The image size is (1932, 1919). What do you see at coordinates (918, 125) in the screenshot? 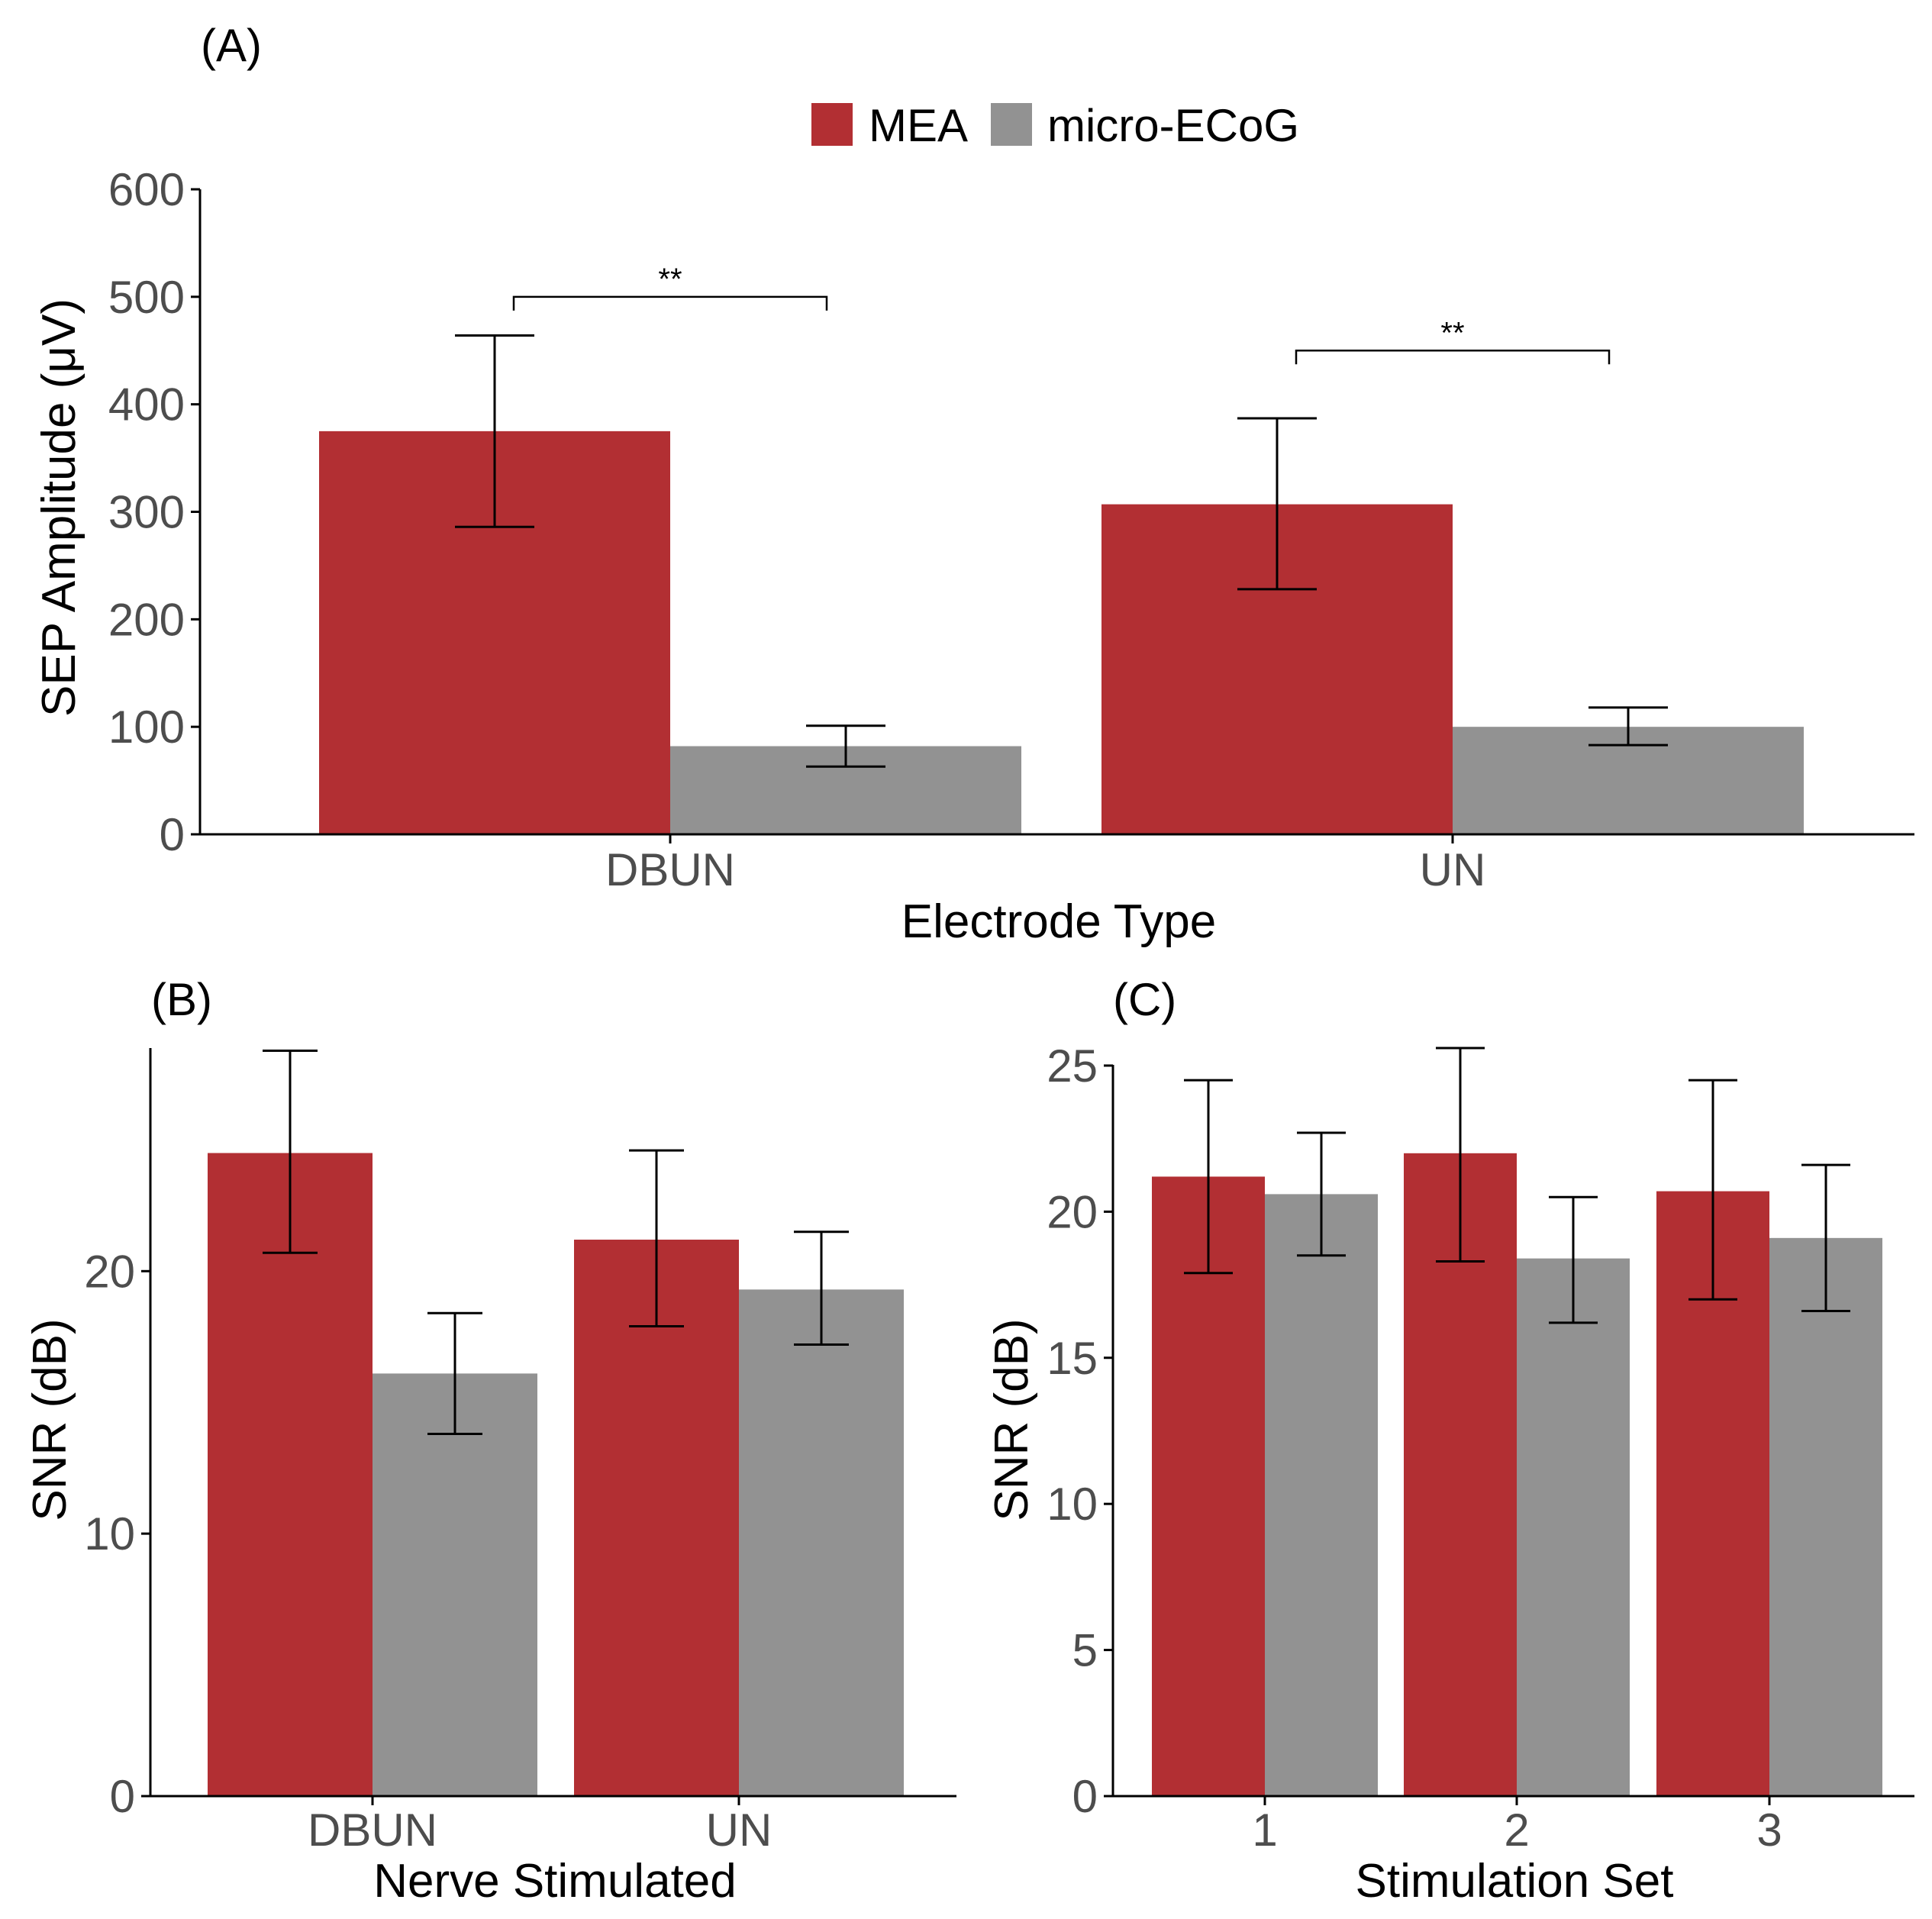
I see `legend-label-mea: MEA` at bounding box center [918, 125].